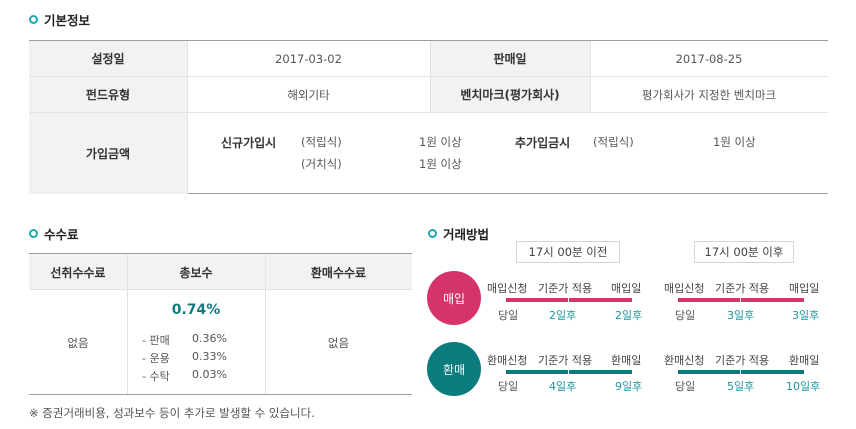 This screenshot has height=429, width=856. What do you see at coordinates (67, 20) in the screenshot?
I see `basic-info-title-text: 기본정보` at bounding box center [67, 20].